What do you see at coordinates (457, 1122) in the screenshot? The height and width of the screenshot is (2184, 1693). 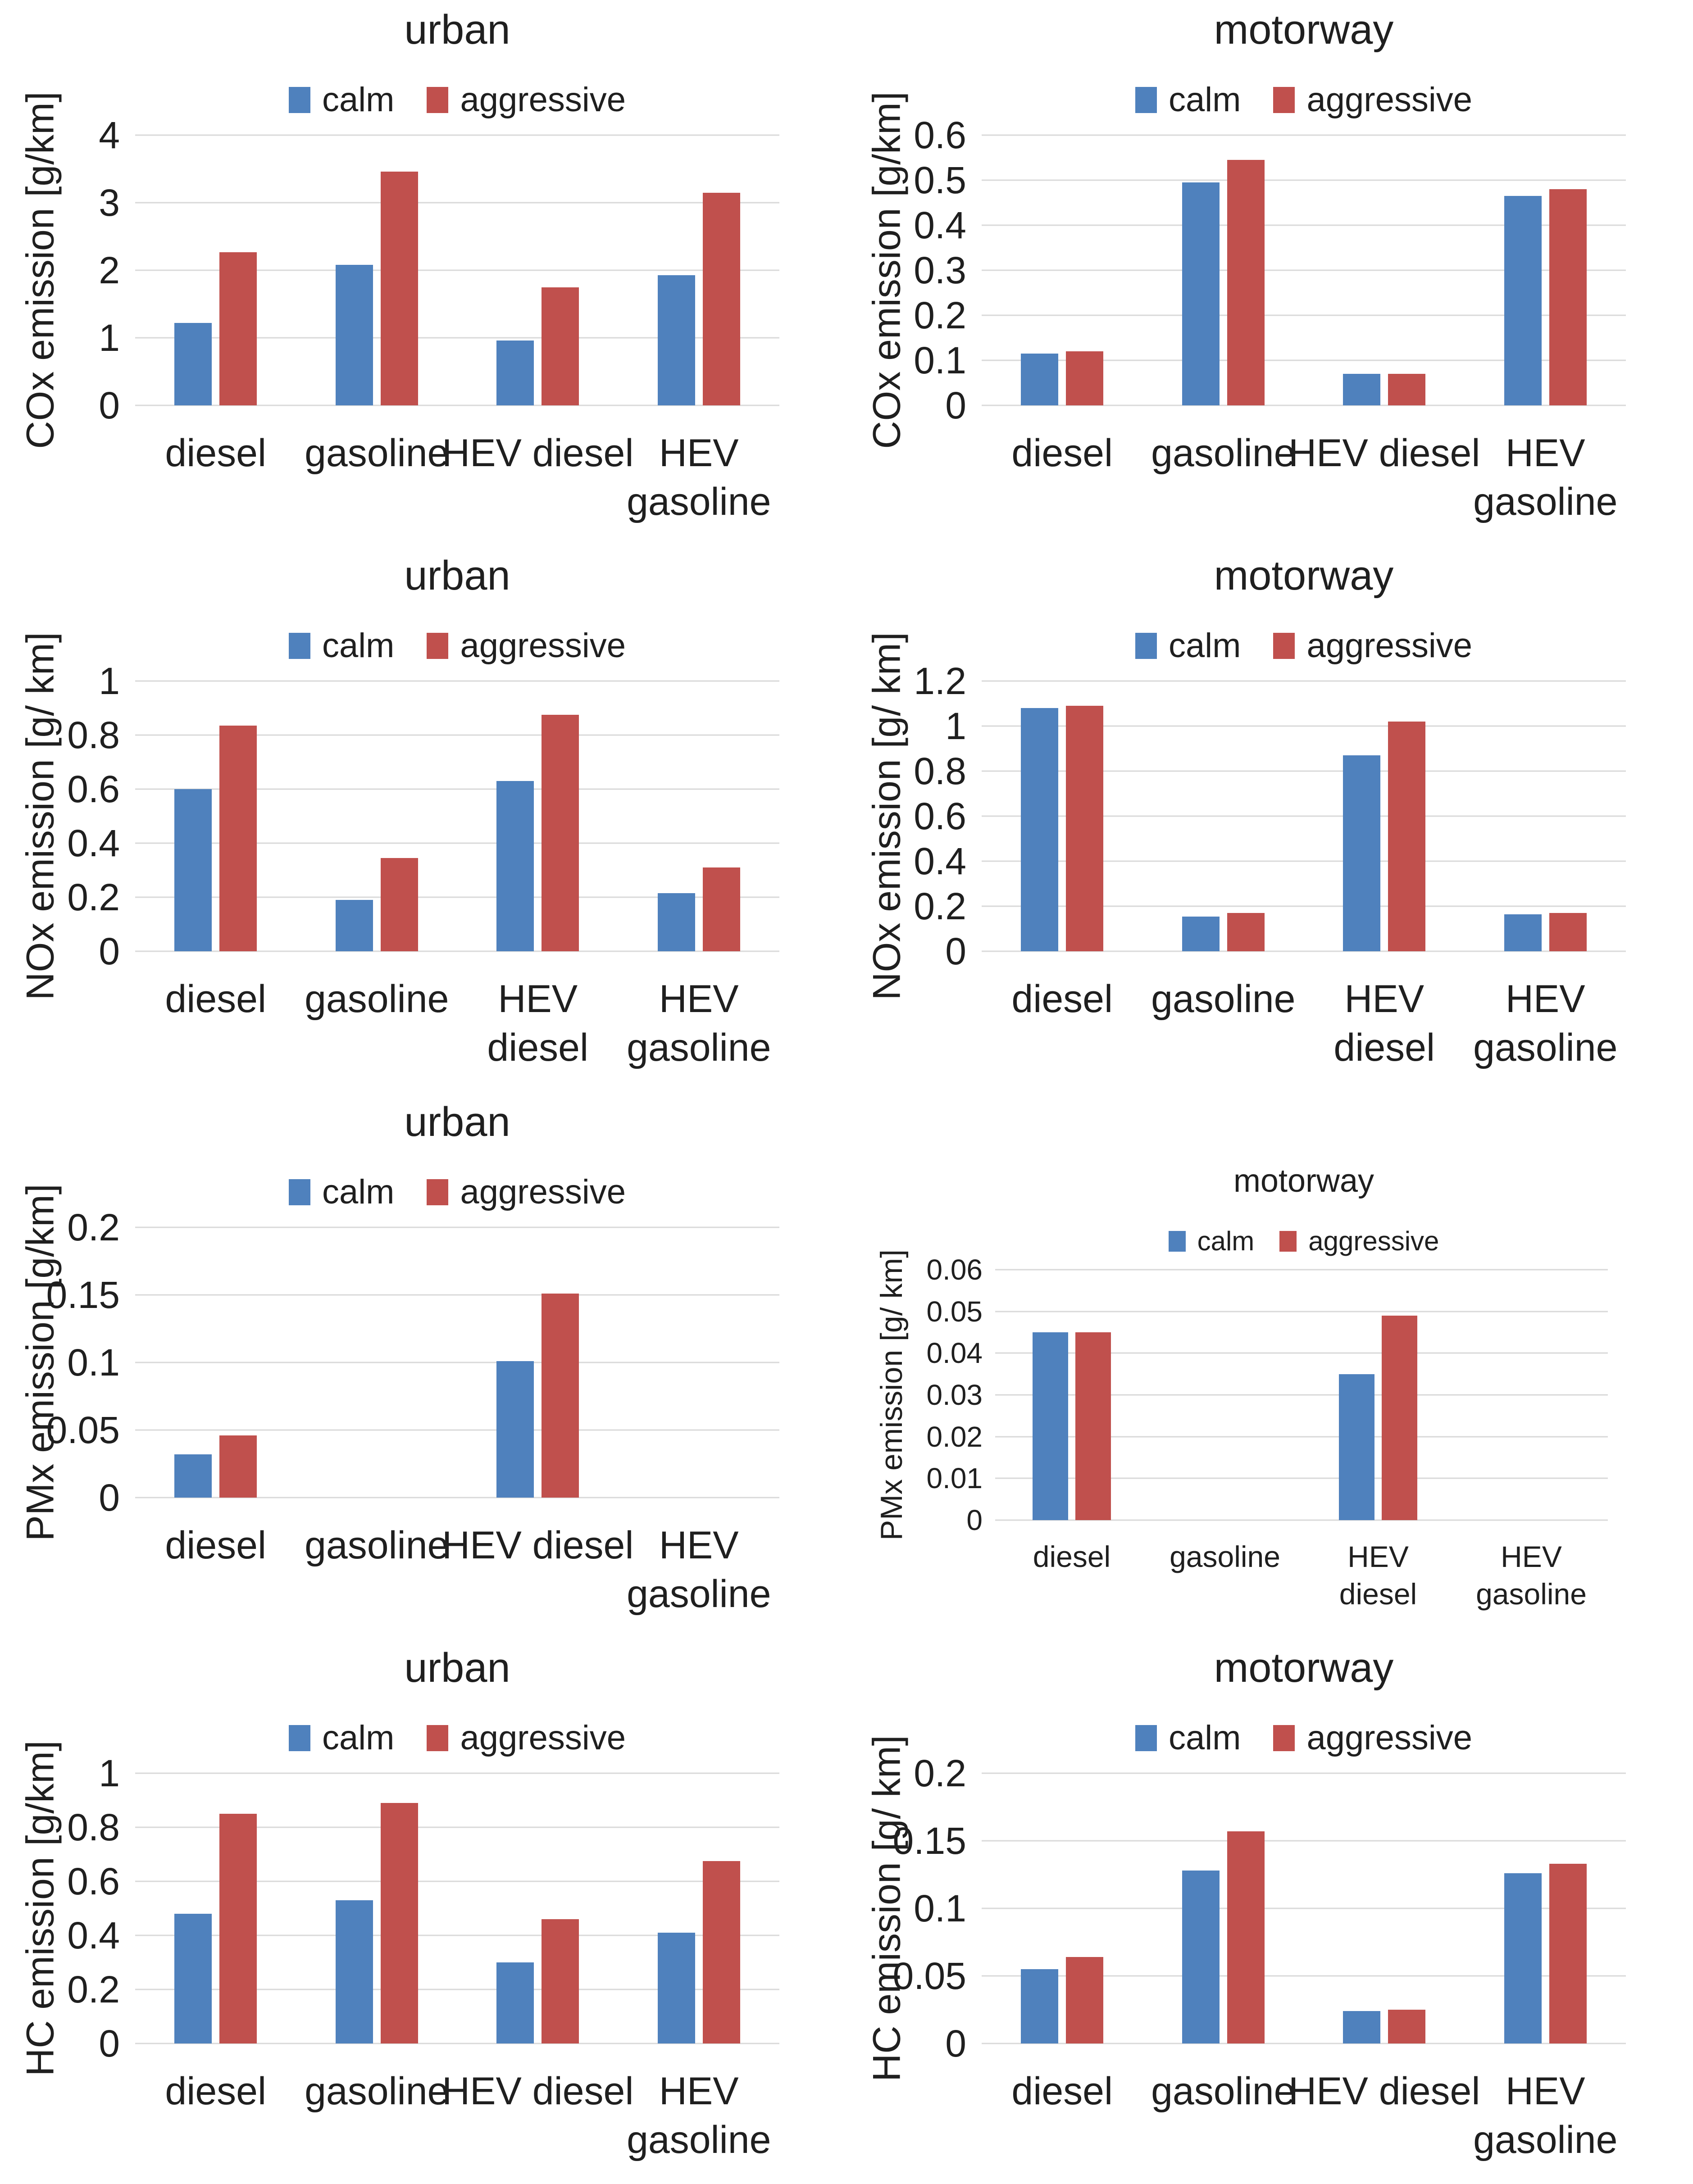 I see `chart-title: urban` at bounding box center [457, 1122].